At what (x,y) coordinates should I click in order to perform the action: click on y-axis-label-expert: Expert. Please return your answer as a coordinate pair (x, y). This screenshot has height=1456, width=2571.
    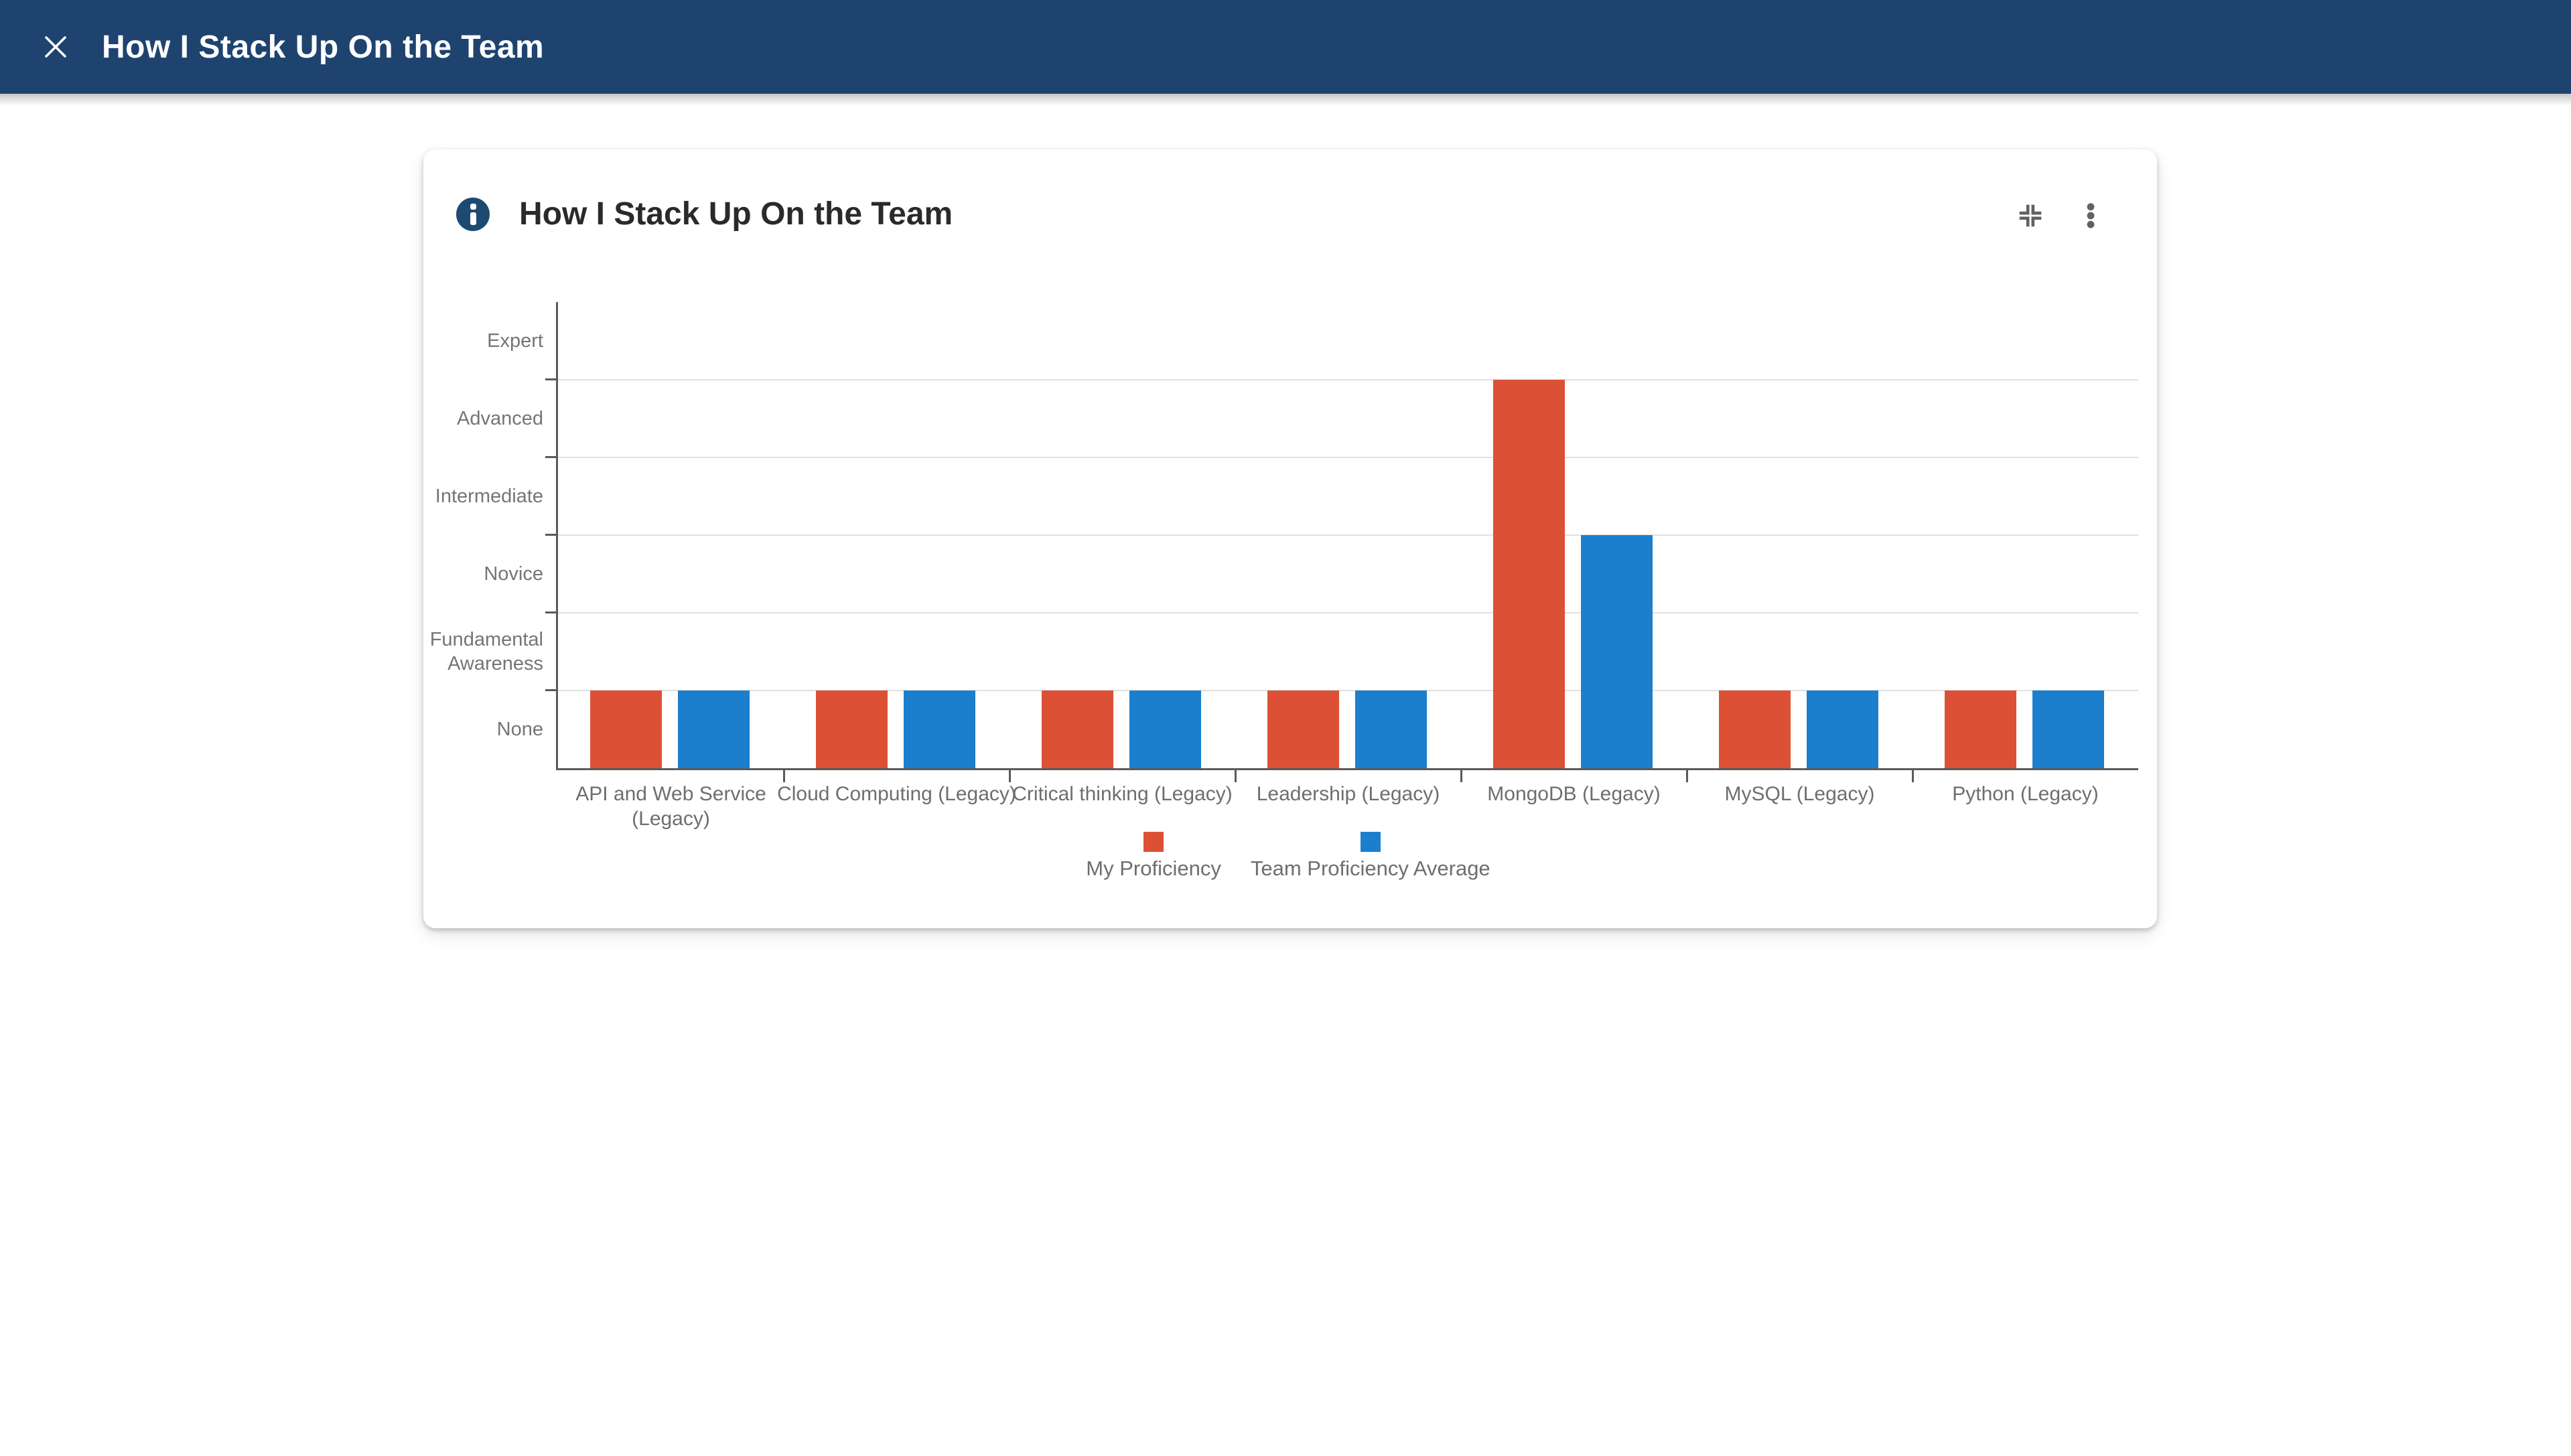
    Looking at the image, I should click on (515, 341).